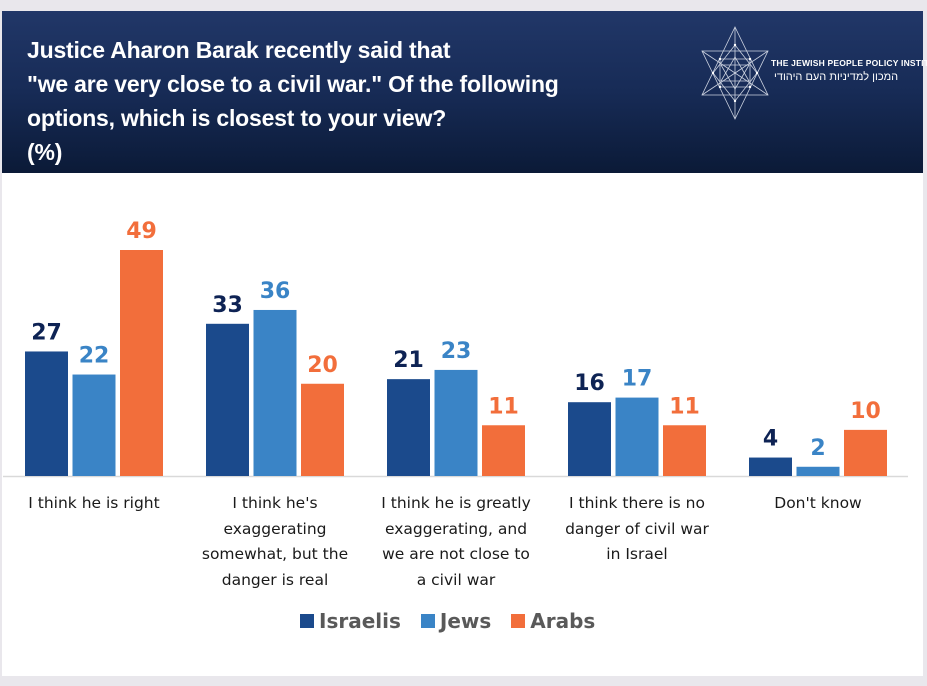 This screenshot has height=686, width=927. I want to click on data-label-arabs-2: 20, so click(322, 365).